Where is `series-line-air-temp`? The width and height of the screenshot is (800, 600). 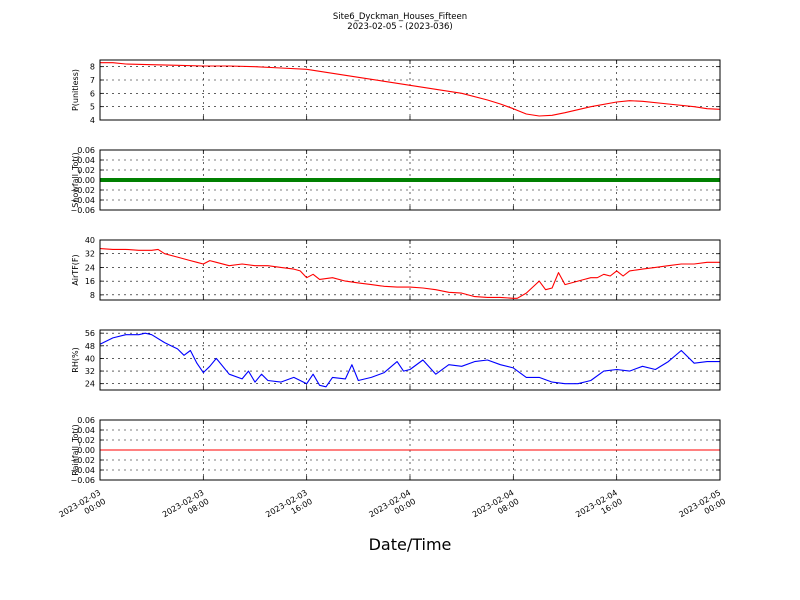 series-line-air-temp is located at coordinates (409, 273).